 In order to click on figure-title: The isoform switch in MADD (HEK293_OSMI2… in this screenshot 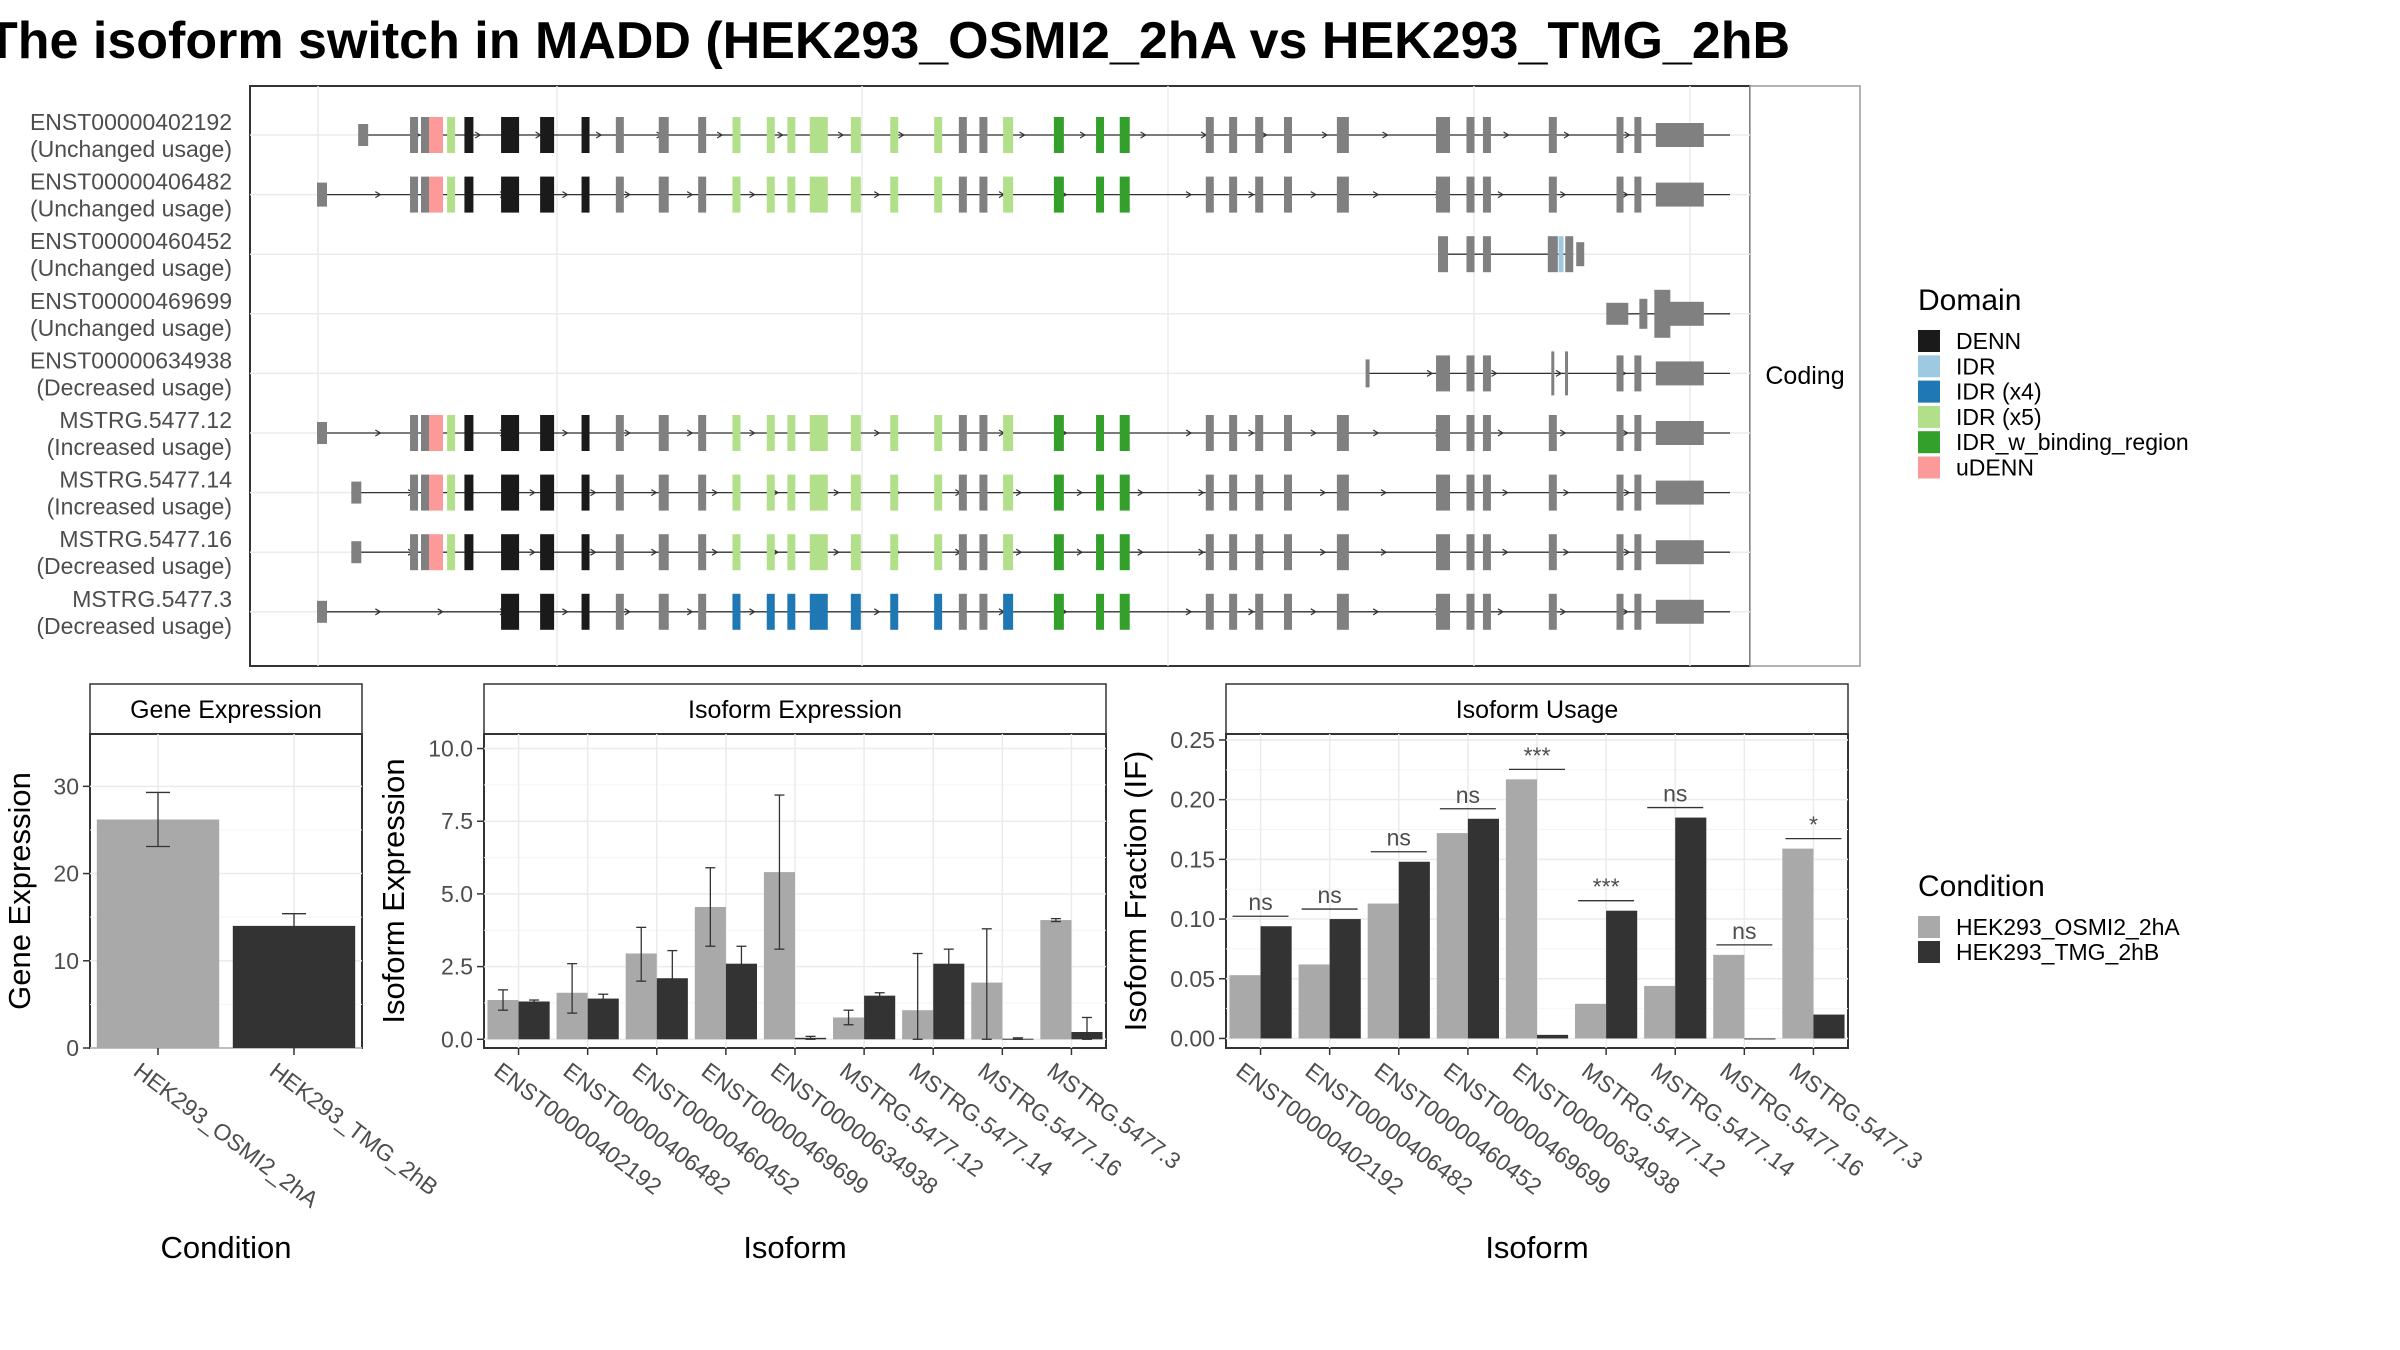, I will do `click(895, 41)`.